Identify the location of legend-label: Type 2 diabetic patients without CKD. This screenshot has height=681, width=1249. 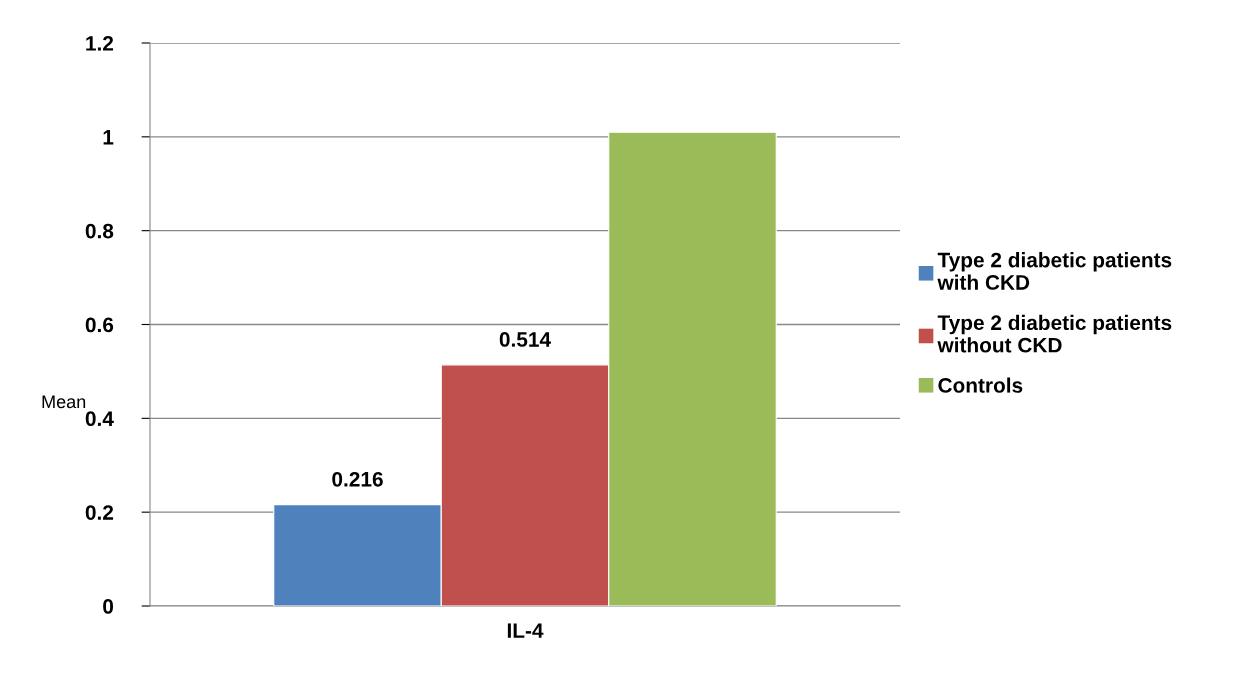
(1054, 333).